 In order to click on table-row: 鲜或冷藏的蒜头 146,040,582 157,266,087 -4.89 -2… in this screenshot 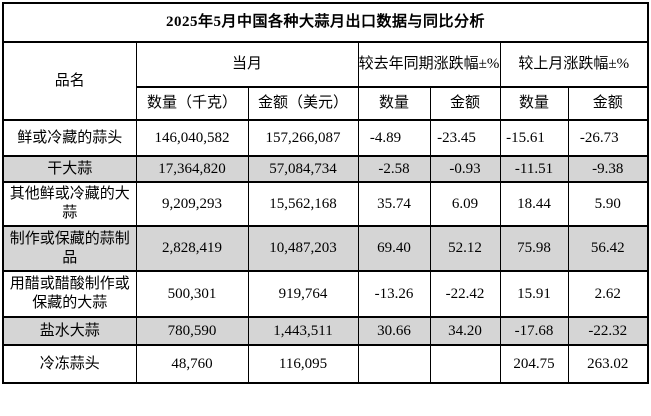, I will do `click(325, 138)`.